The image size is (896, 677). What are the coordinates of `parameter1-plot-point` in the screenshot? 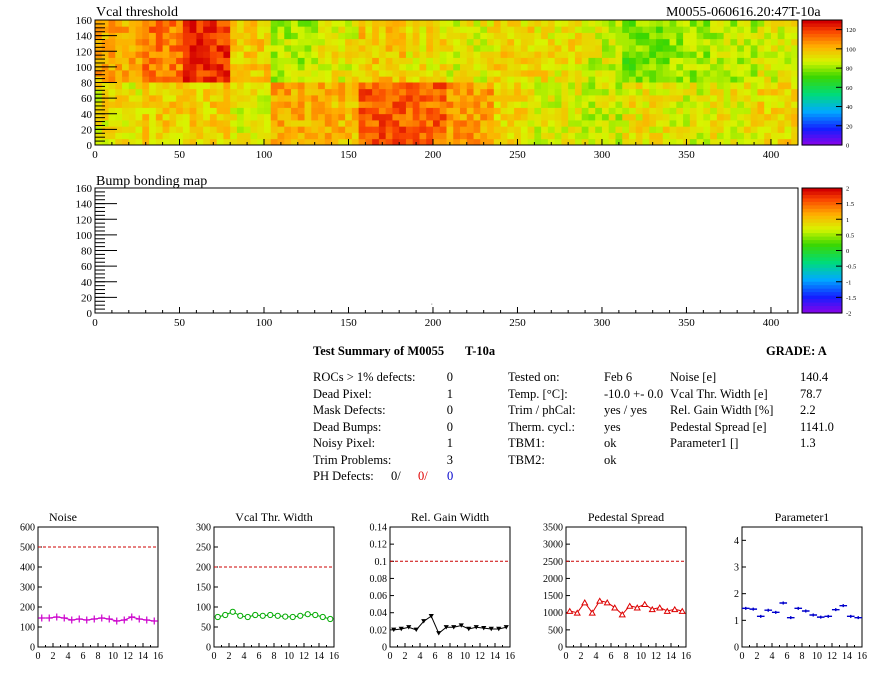 It's located at (753, 609).